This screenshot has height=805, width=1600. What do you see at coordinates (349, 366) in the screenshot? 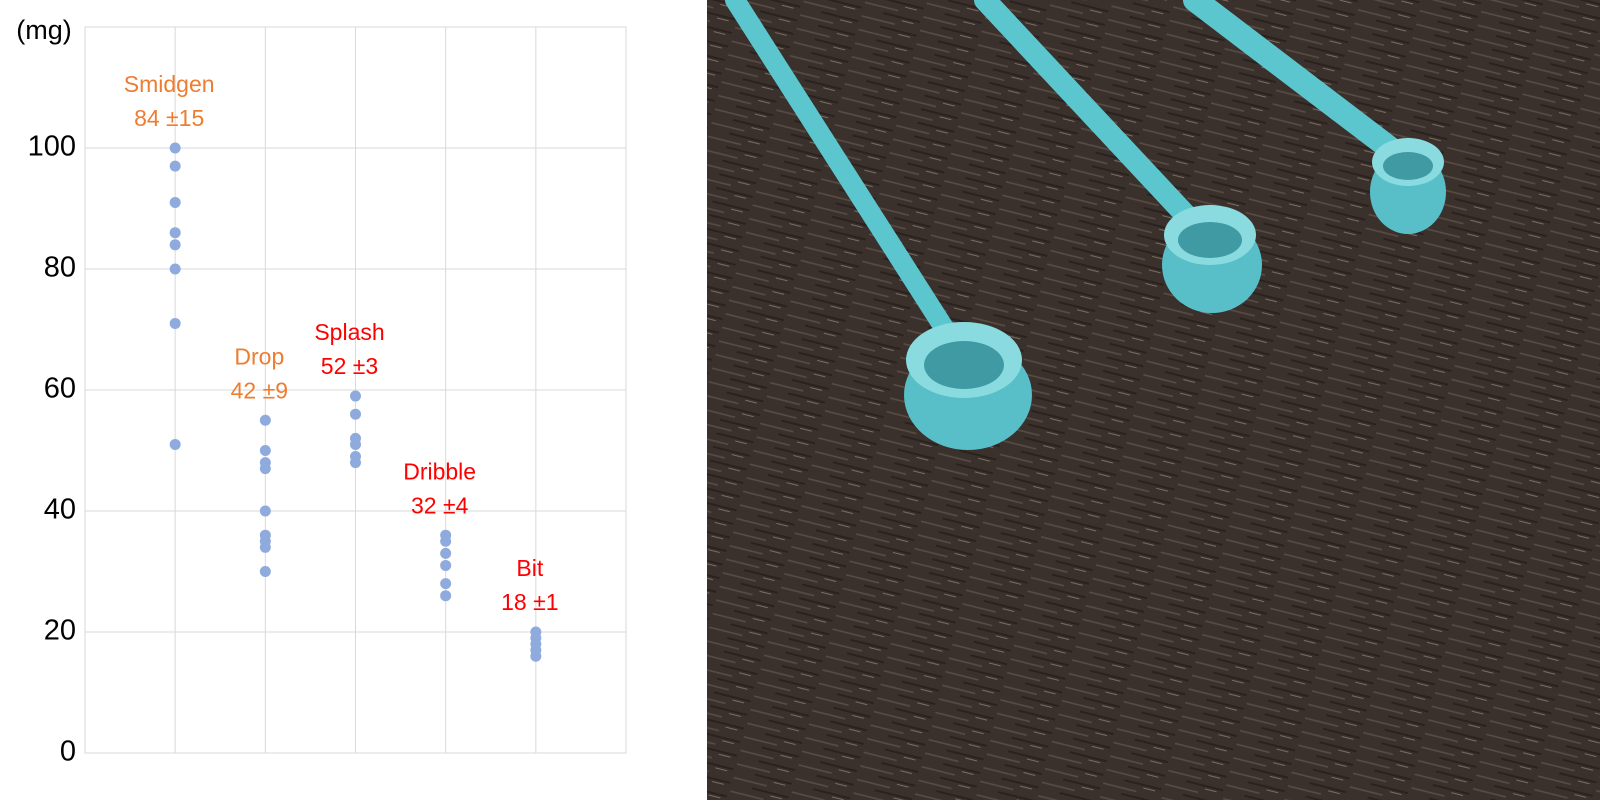
I see `group-summary: 52 ±3` at bounding box center [349, 366].